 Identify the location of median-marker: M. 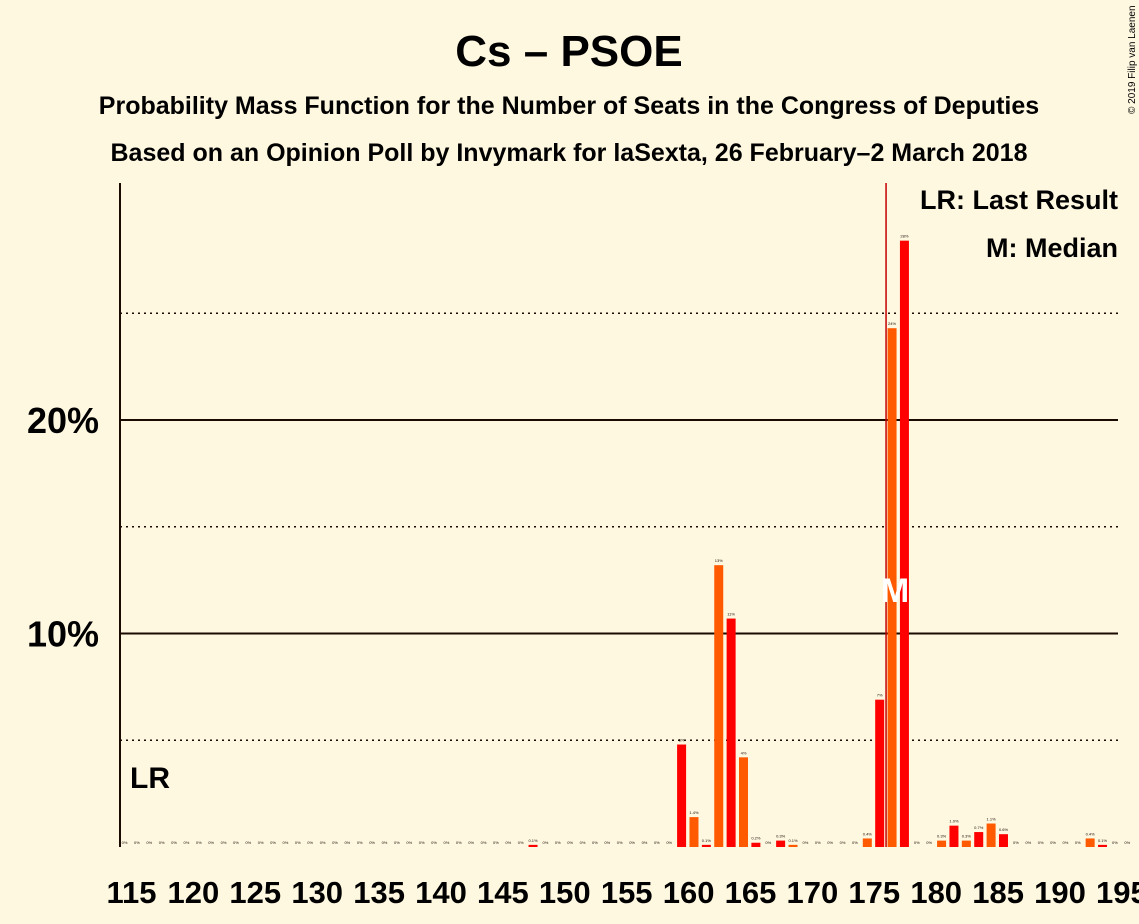
(895, 515).